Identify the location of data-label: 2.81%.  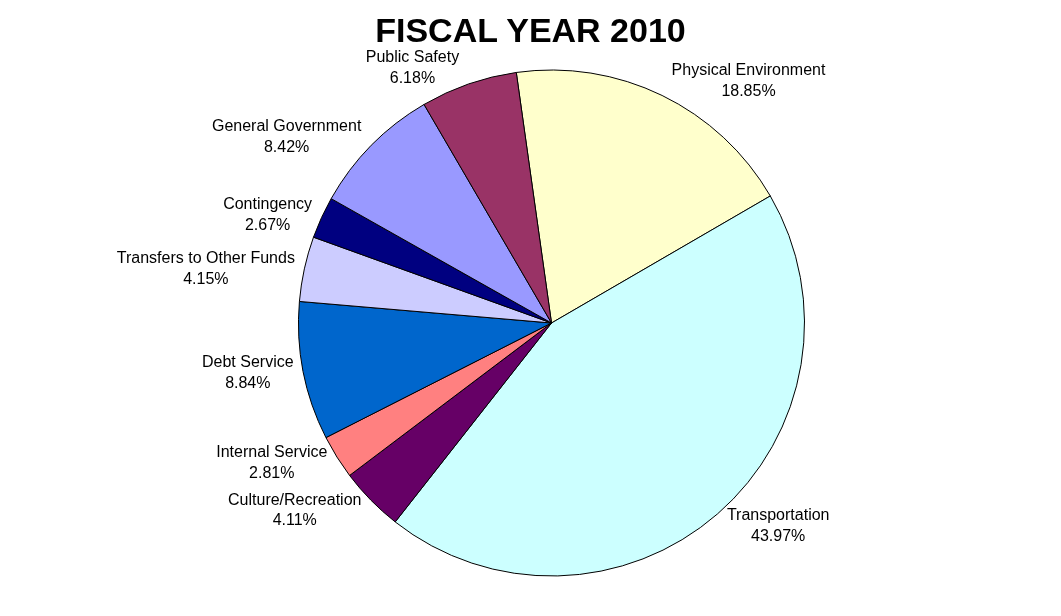
(272, 473).